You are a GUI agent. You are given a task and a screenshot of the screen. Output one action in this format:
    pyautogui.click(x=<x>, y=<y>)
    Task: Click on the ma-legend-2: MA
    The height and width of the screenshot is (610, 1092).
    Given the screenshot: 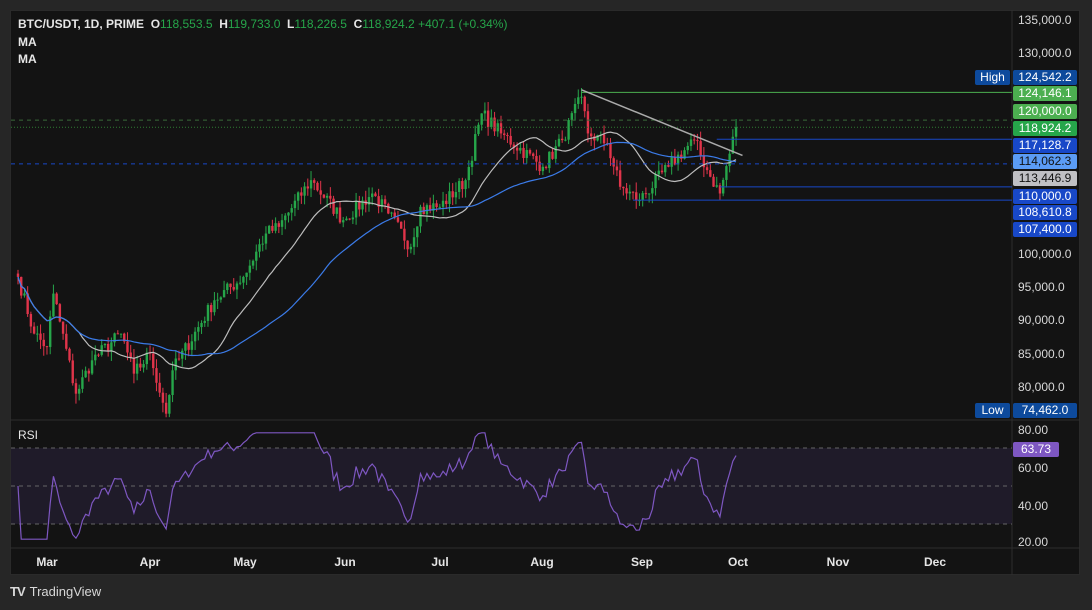 What is the action you would take?
    pyautogui.click(x=27, y=59)
    